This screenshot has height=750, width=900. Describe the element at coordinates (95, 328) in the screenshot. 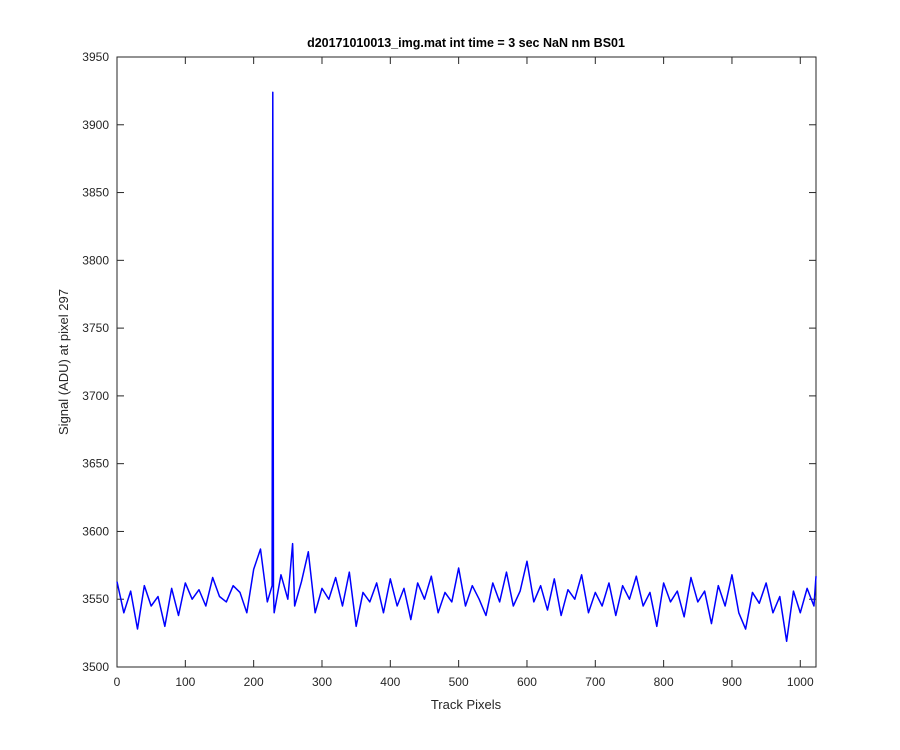

I see `y-tick-label: 3750` at that location.